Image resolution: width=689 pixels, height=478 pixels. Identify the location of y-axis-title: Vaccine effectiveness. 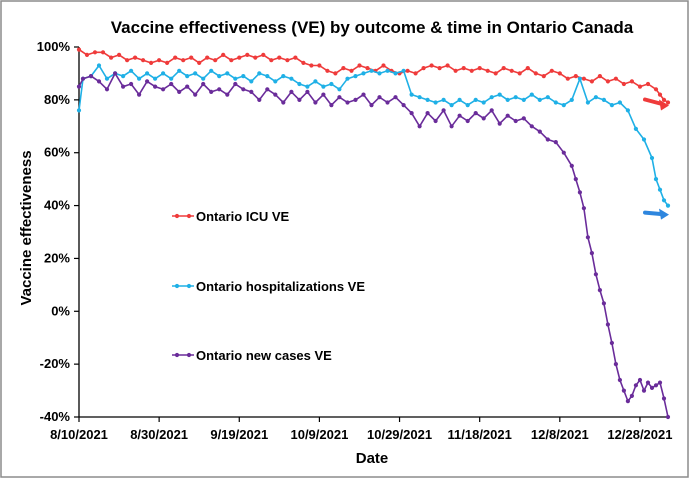
(26, 227).